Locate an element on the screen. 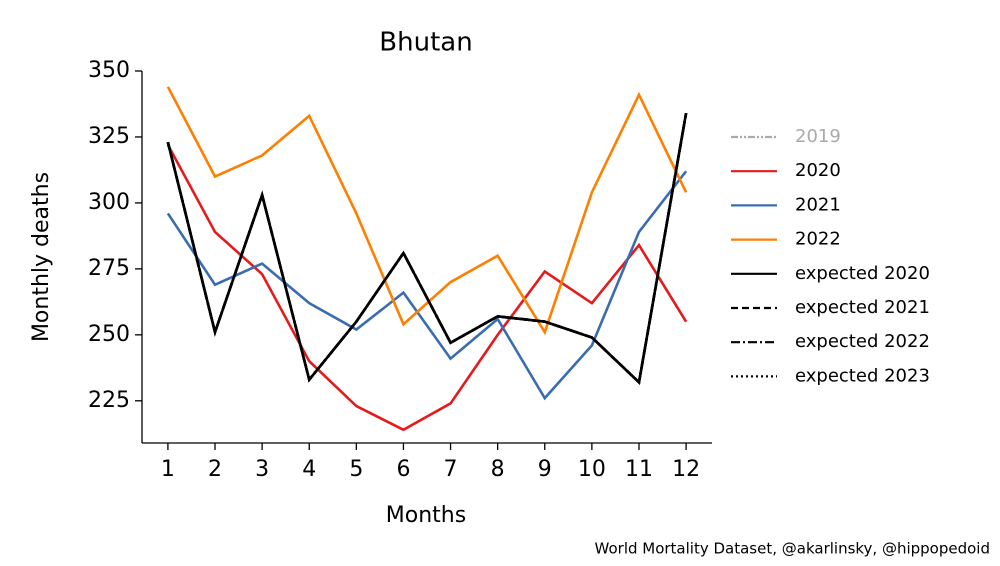  x-tick-label: 2 is located at coordinates (215, 469).